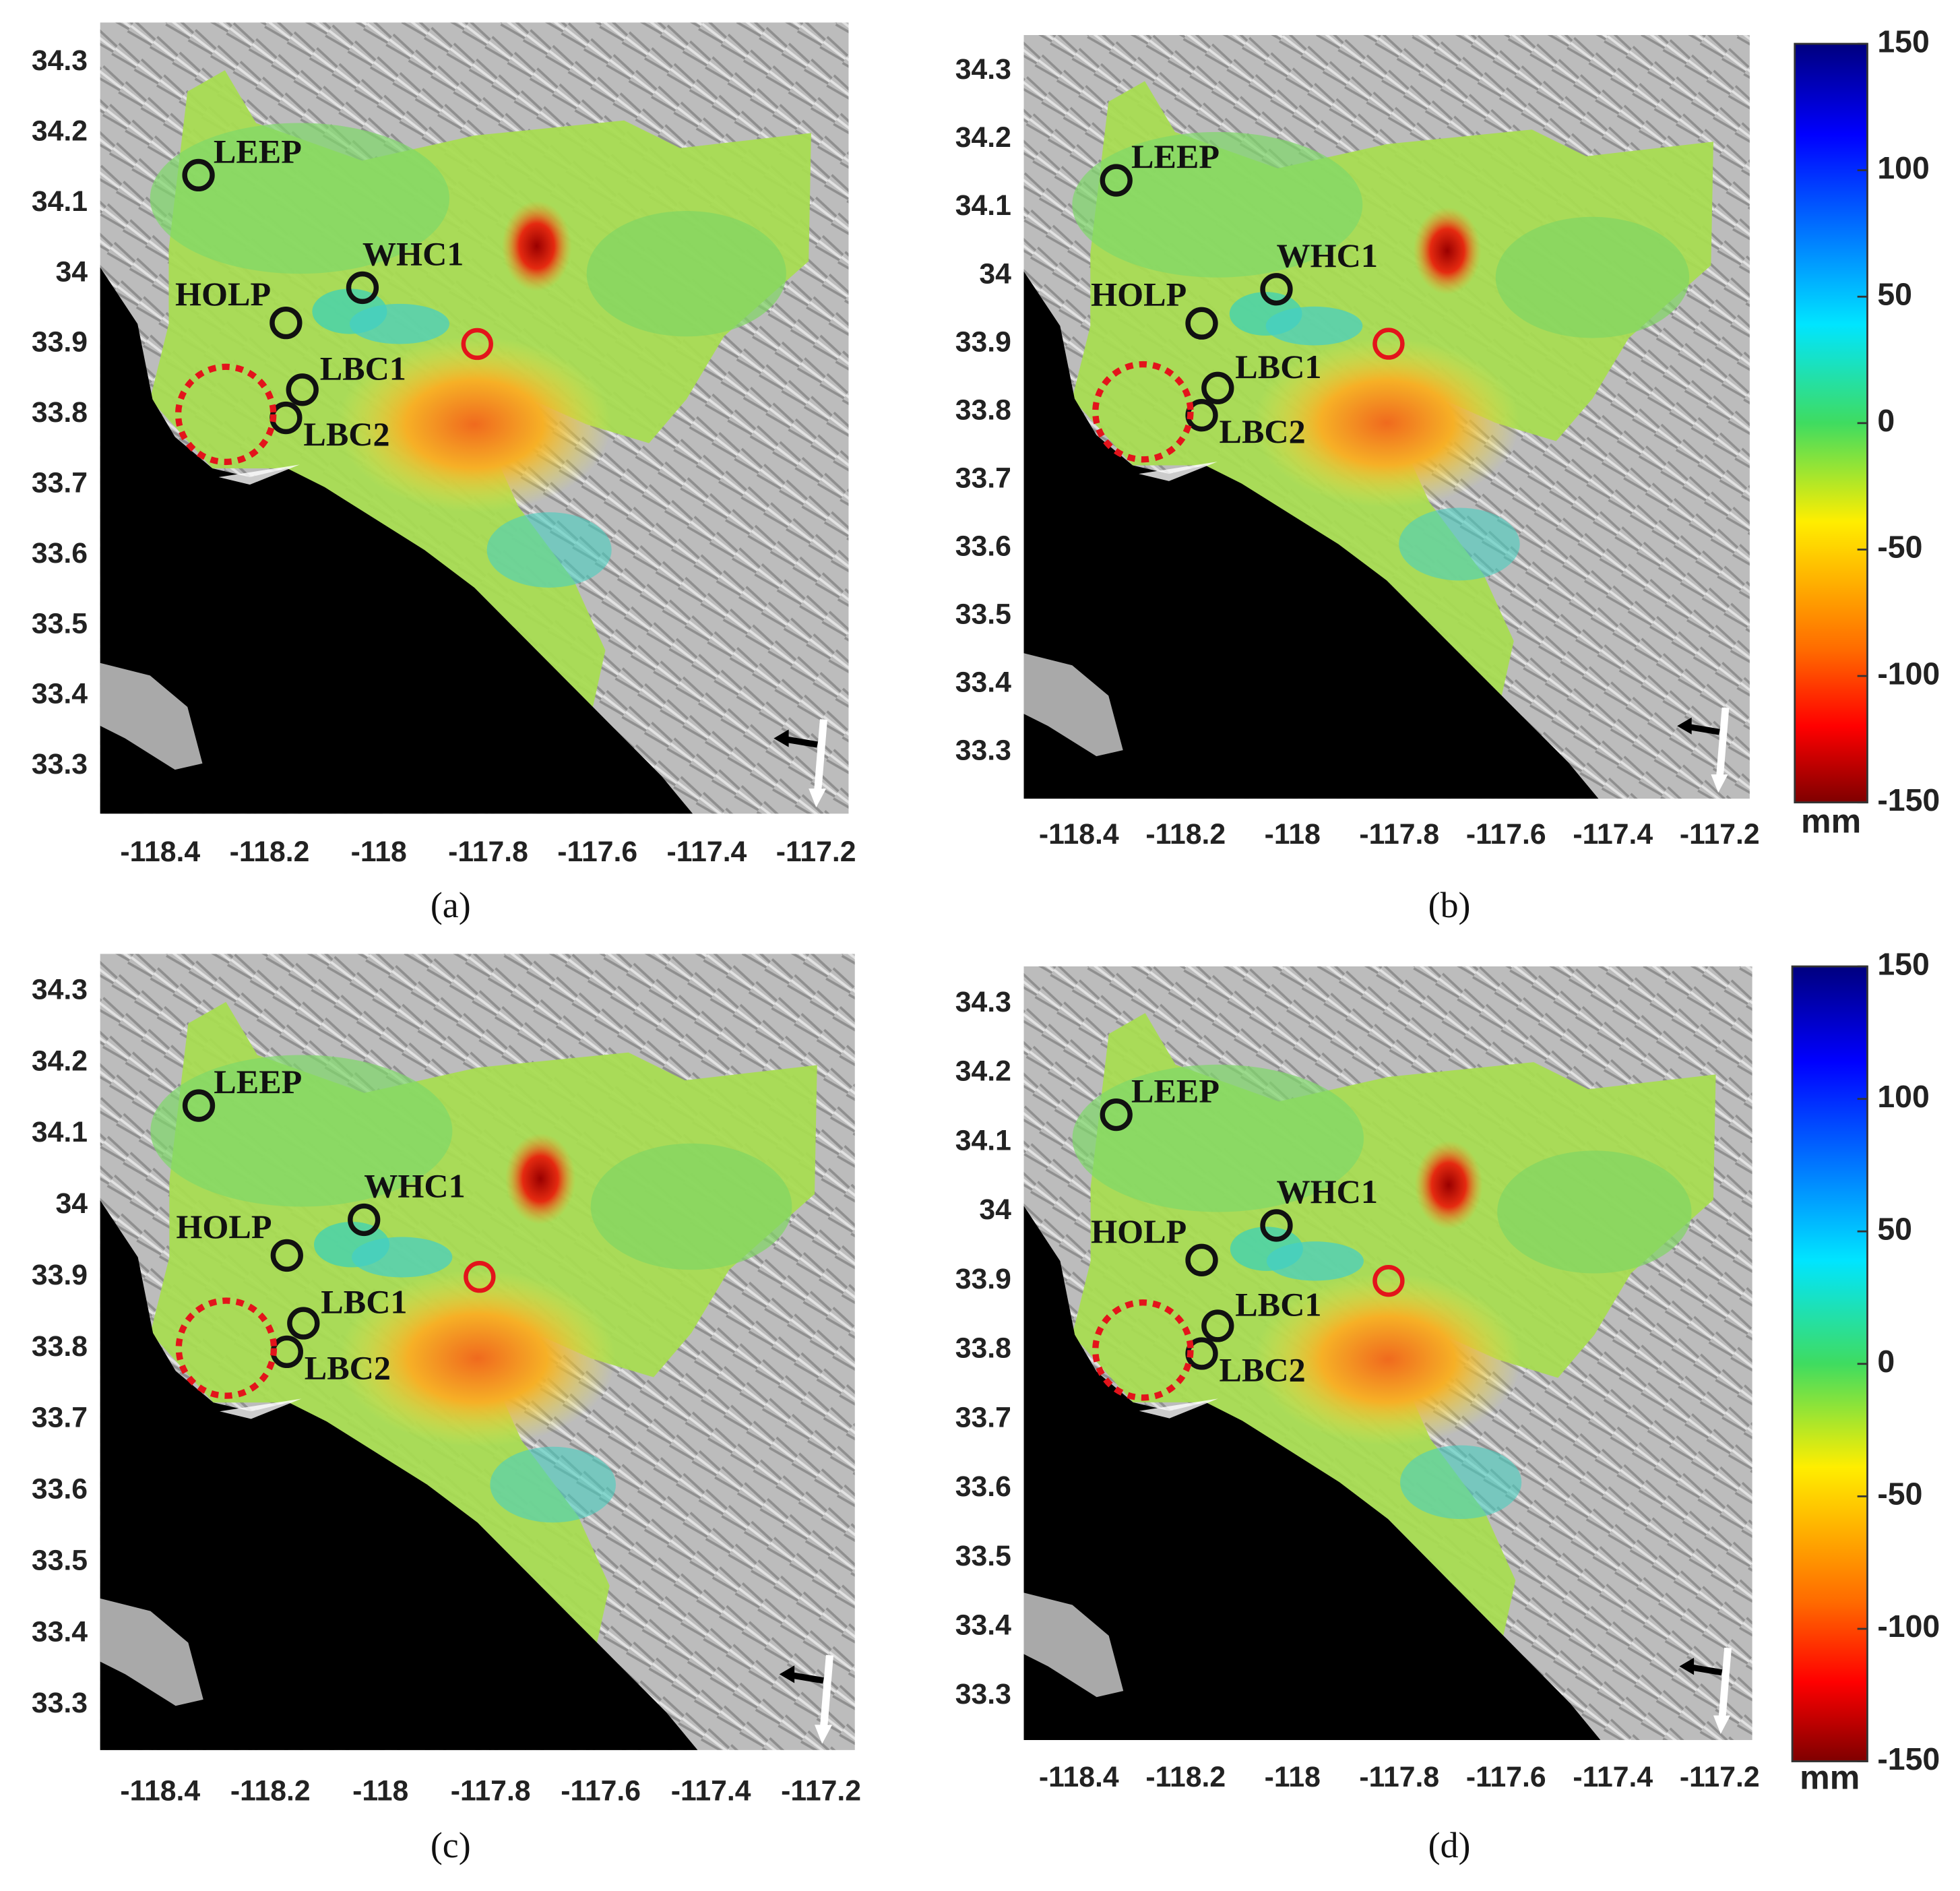 This screenshot has height=1891, width=1960. Describe the element at coordinates (1829, 1363) in the screenshot. I see `colorbar` at that location.